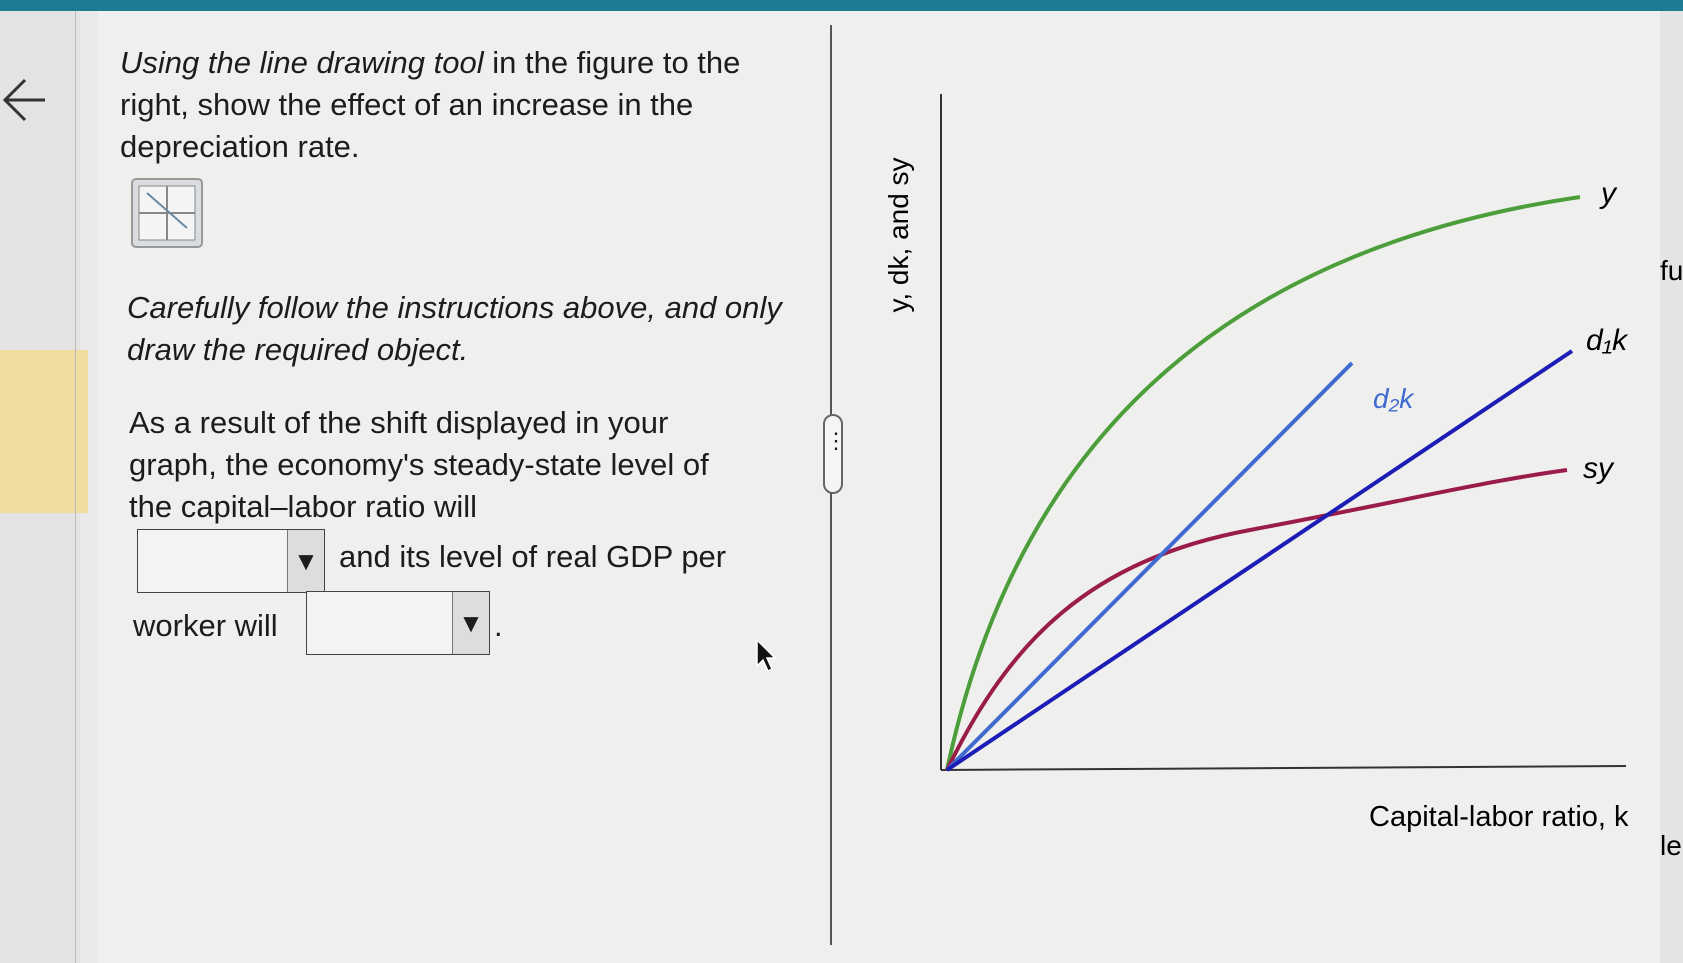 The image size is (1683, 963). Describe the element at coordinates (1149, 566) in the screenshot. I see `d2k-line` at that location.